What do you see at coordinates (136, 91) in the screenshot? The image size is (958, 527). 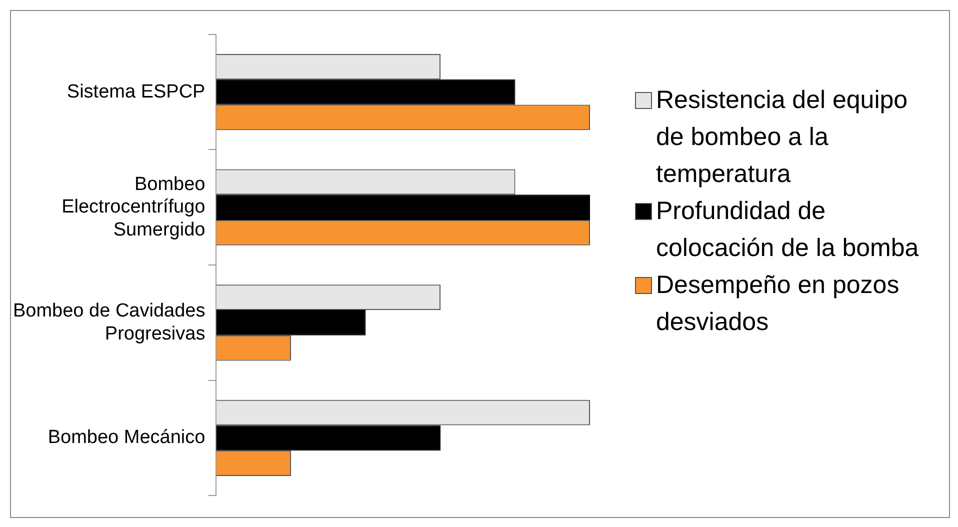 I see `y-tick-label: Sistema ESPCP` at bounding box center [136, 91].